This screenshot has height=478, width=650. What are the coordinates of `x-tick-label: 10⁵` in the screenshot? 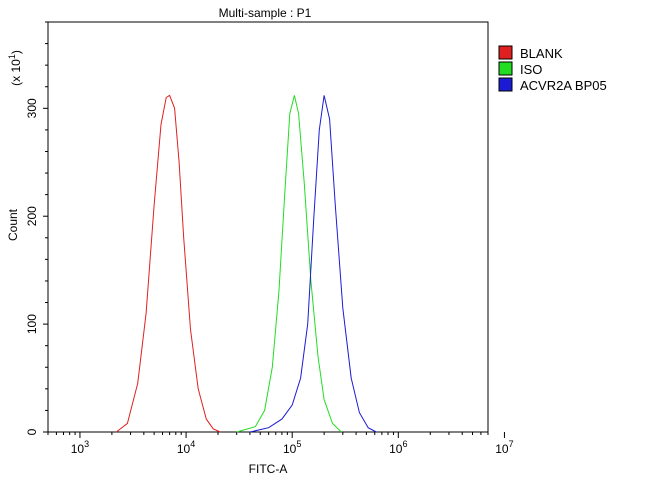 It's located at (292, 447).